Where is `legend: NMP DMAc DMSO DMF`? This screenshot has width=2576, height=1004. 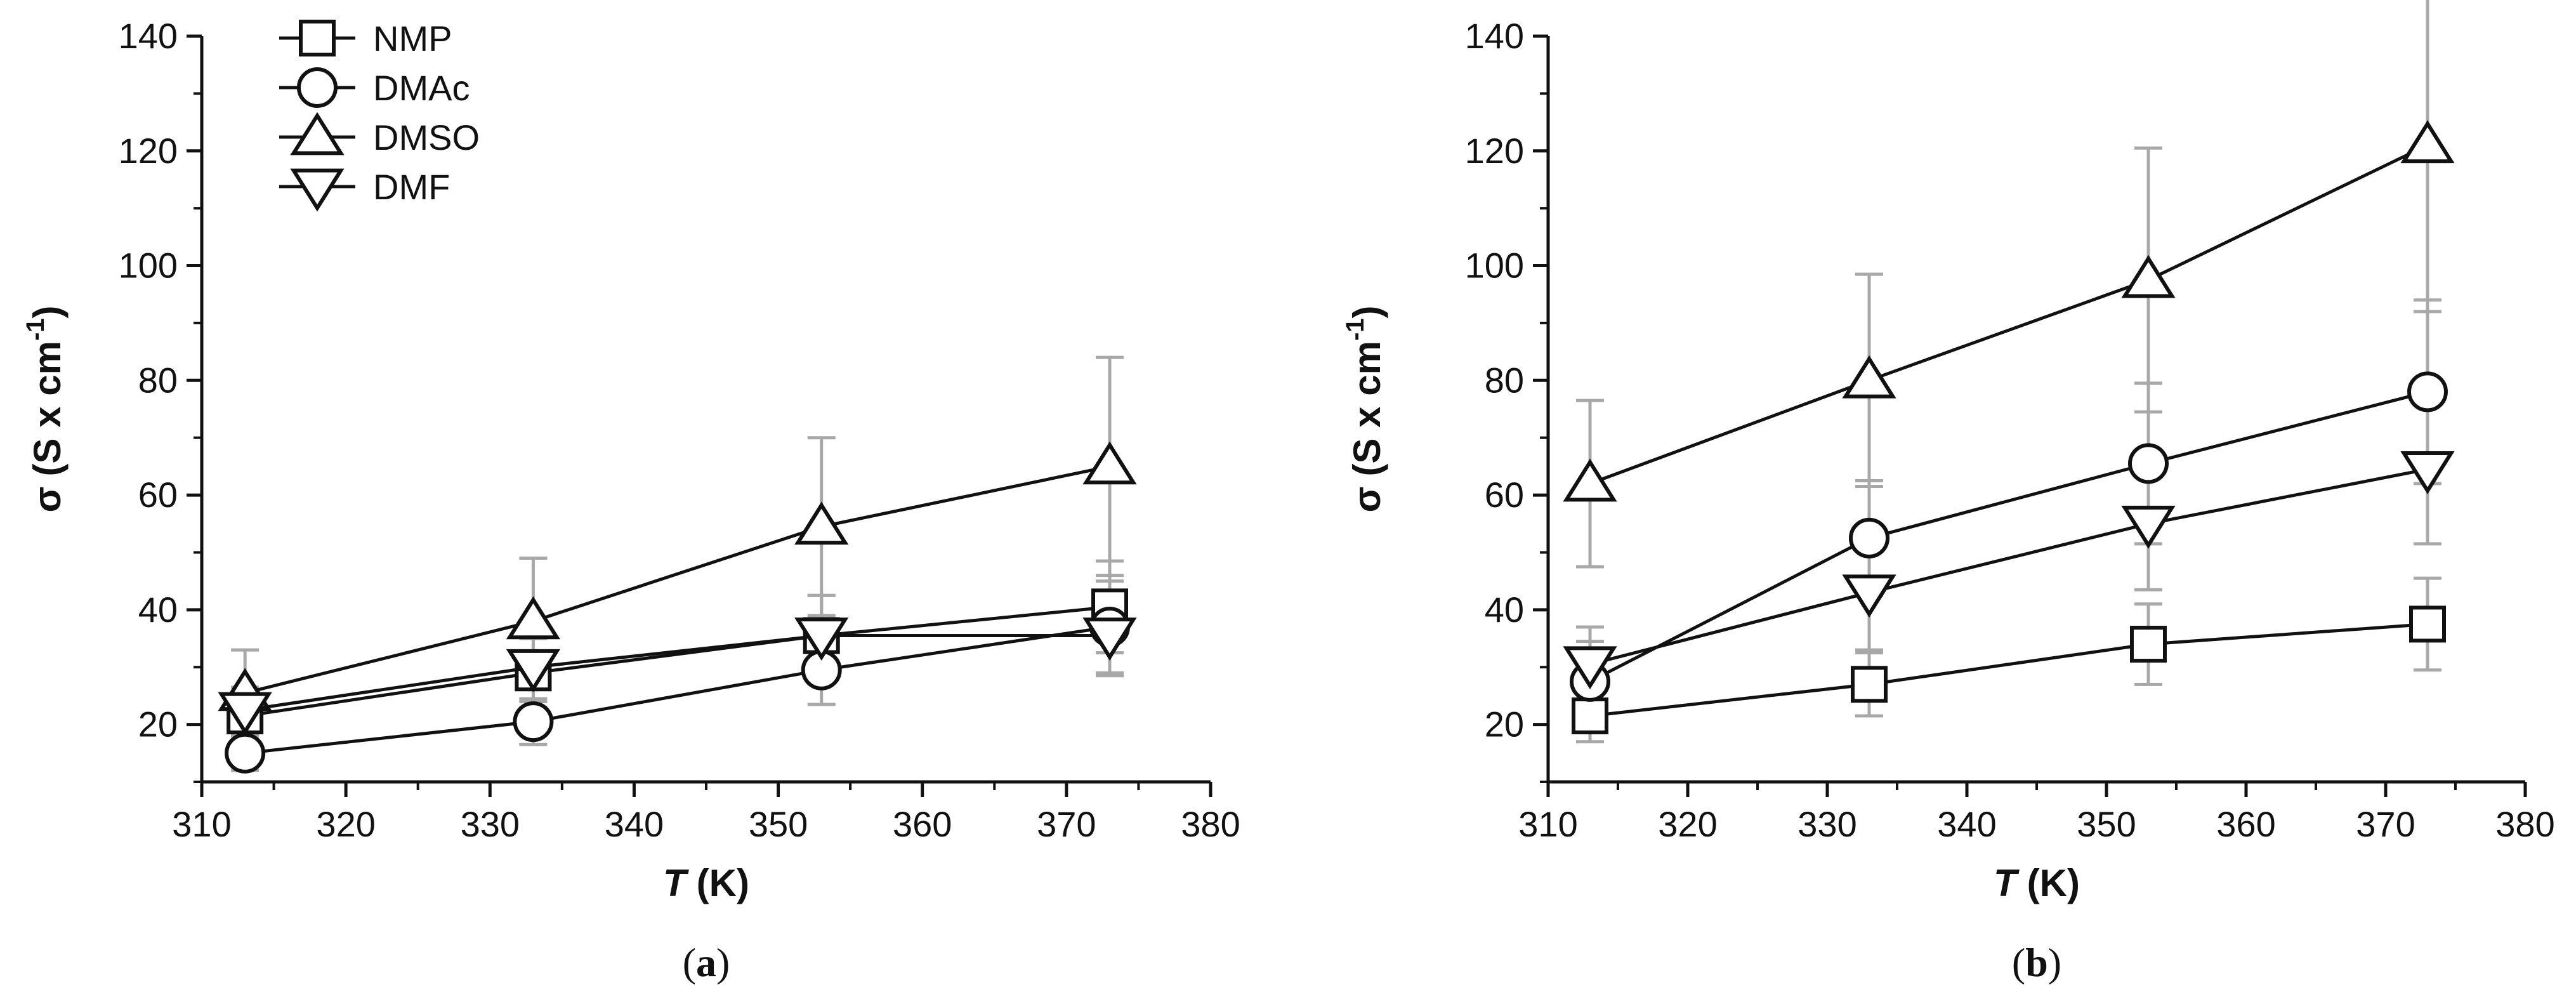 legend: NMP DMAc DMSO DMF is located at coordinates (379, 115).